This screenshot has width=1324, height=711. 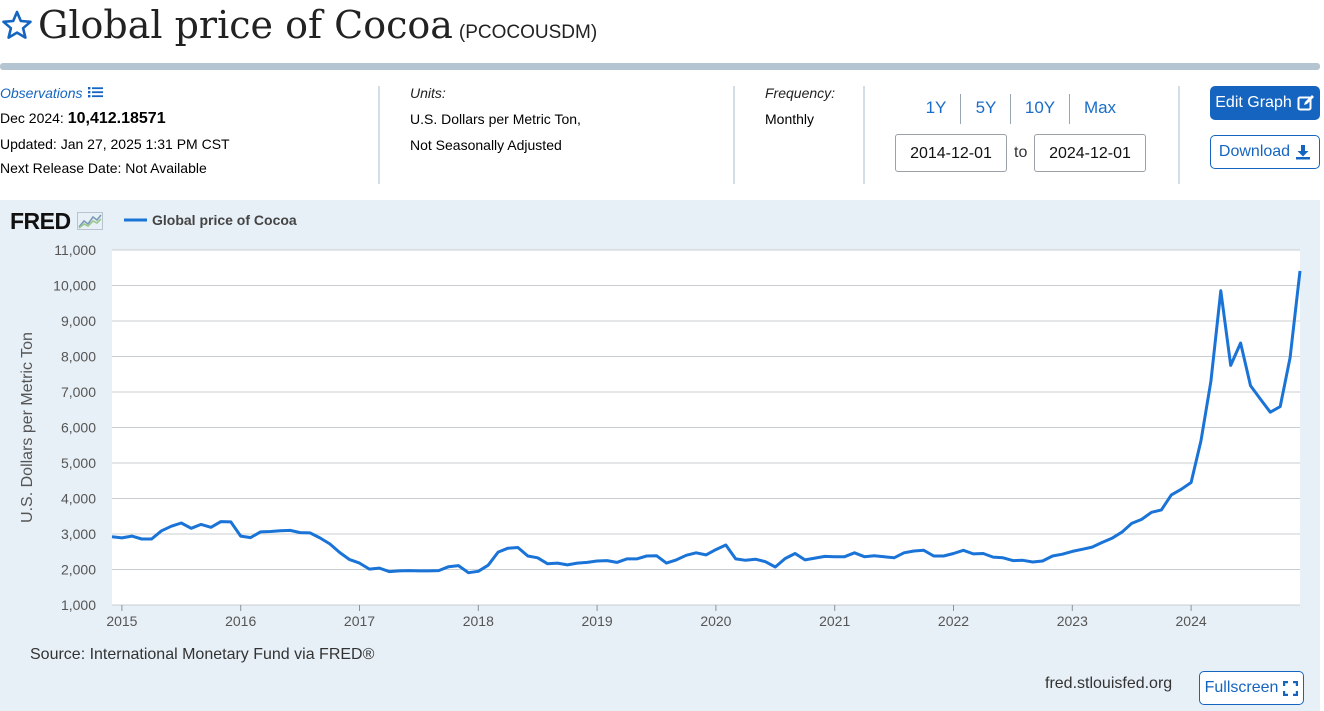 What do you see at coordinates (17, 25) in the screenshot?
I see `star-favorite-icon` at bounding box center [17, 25].